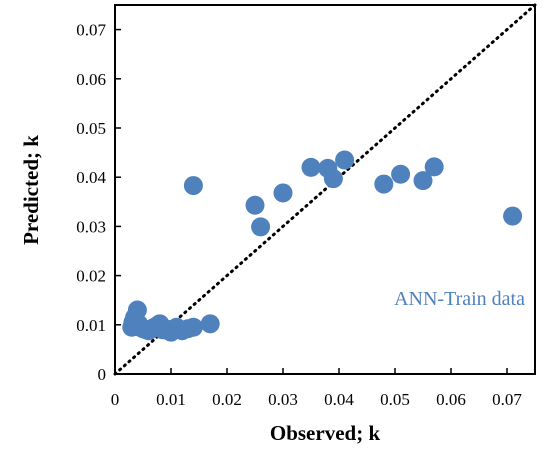  What do you see at coordinates (91, 79) in the screenshot?
I see `y-tick-label: 0.06` at bounding box center [91, 79].